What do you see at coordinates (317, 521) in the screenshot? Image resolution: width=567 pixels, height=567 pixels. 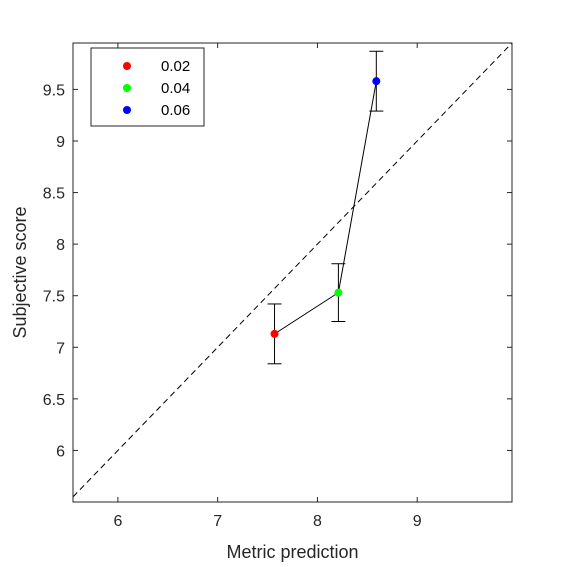 I see `x-tick-label: 8` at bounding box center [317, 521].